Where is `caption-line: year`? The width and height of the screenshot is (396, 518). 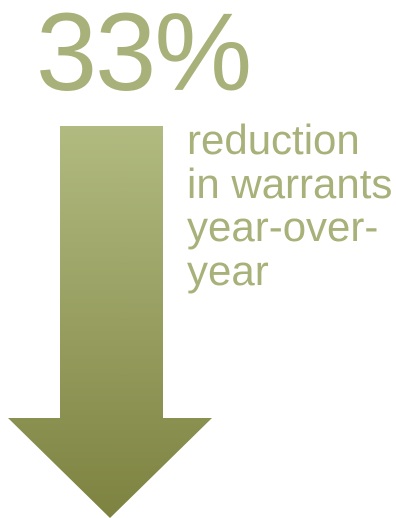 caption-line: year is located at coordinates (228, 271).